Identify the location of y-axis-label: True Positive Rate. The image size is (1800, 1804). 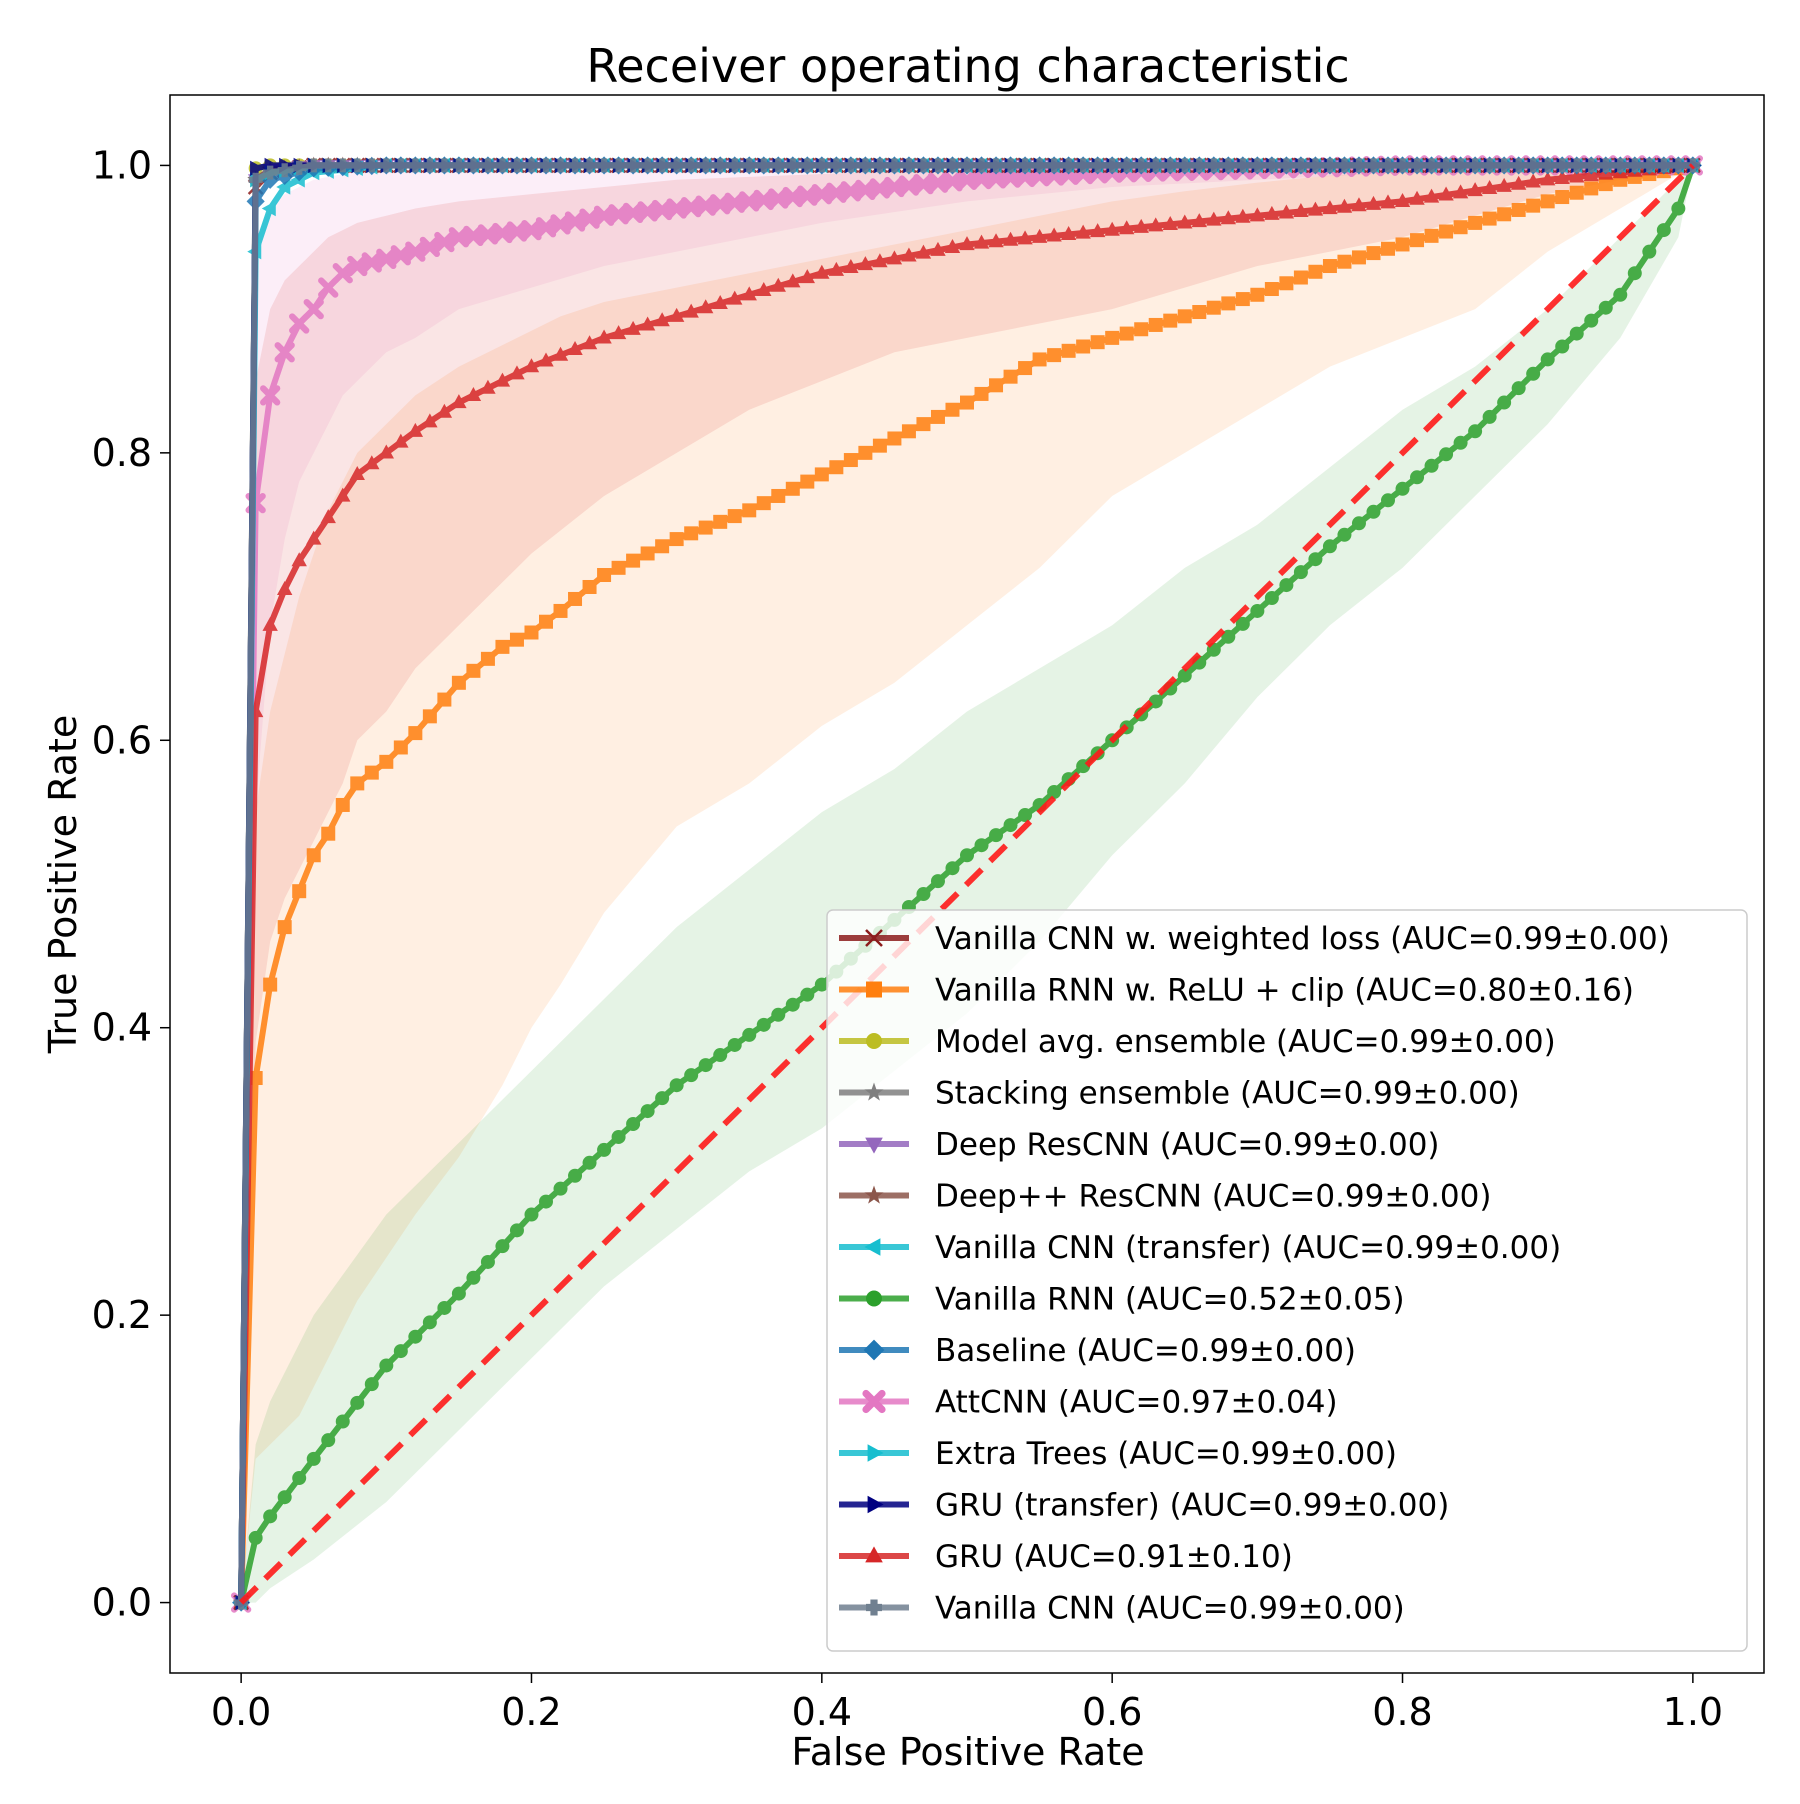
(63, 885).